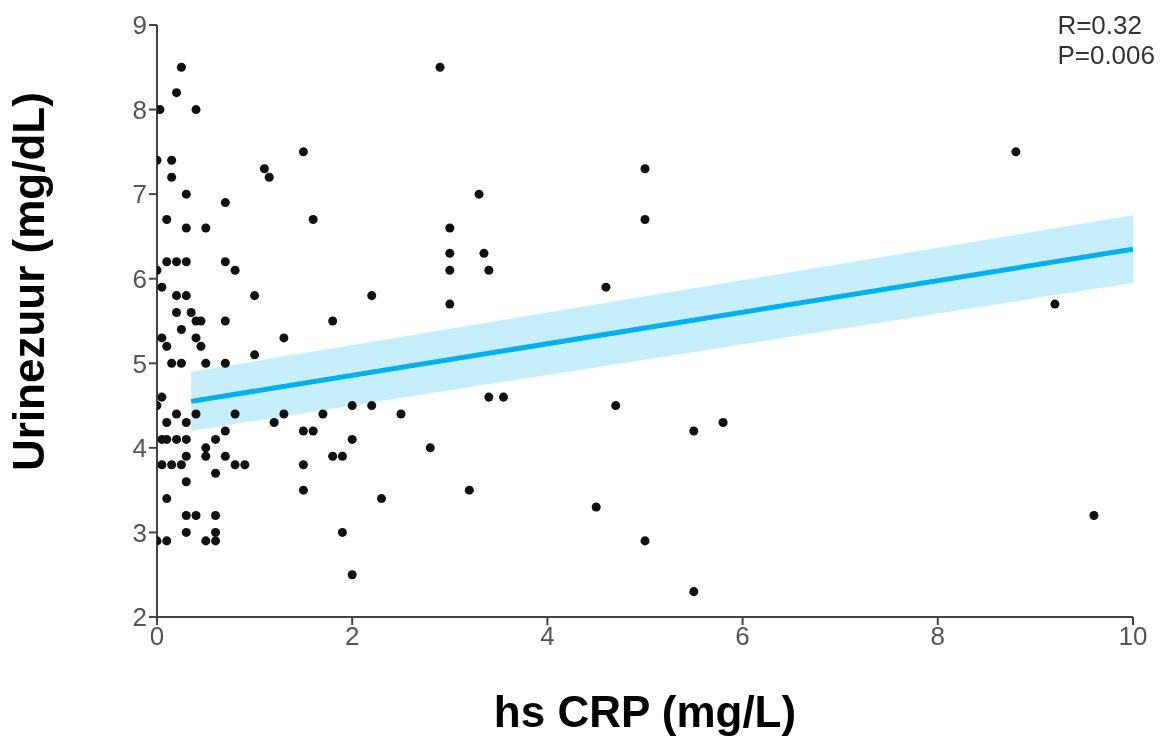 Image resolution: width=1163 pixels, height=745 pixels. Describe the element at coordinates (157, 636) in the screenshot. I see `x-tick-label: 0` at that location.